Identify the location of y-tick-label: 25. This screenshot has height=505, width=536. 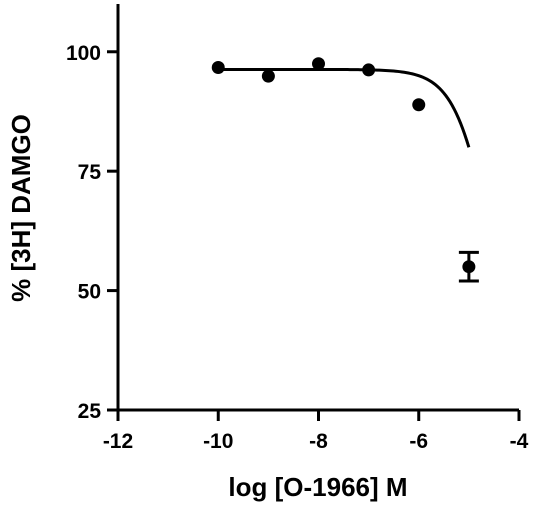
(90, 411).